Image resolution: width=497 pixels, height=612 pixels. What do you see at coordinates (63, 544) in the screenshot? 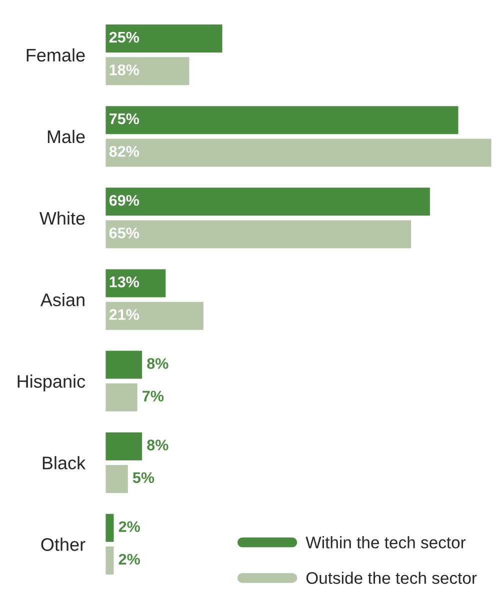
I see `y-tick-label: Other` at bounding box center [63, 544].